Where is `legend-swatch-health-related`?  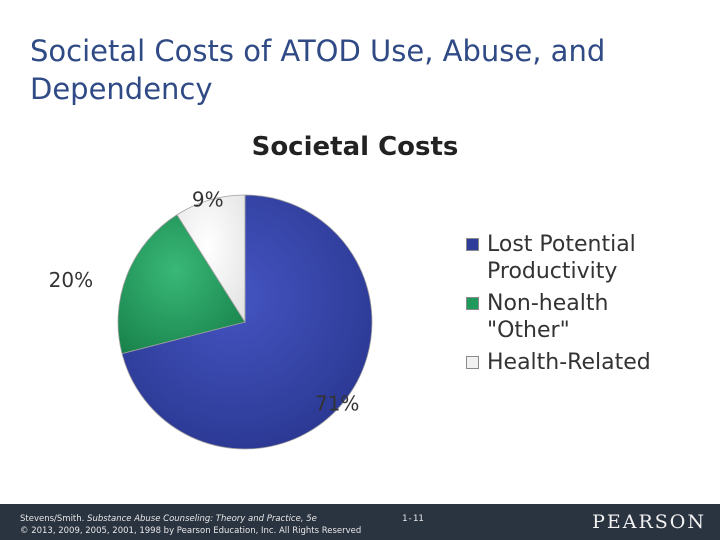 legend-swatch-health-related is located at coordinates (472, 362).